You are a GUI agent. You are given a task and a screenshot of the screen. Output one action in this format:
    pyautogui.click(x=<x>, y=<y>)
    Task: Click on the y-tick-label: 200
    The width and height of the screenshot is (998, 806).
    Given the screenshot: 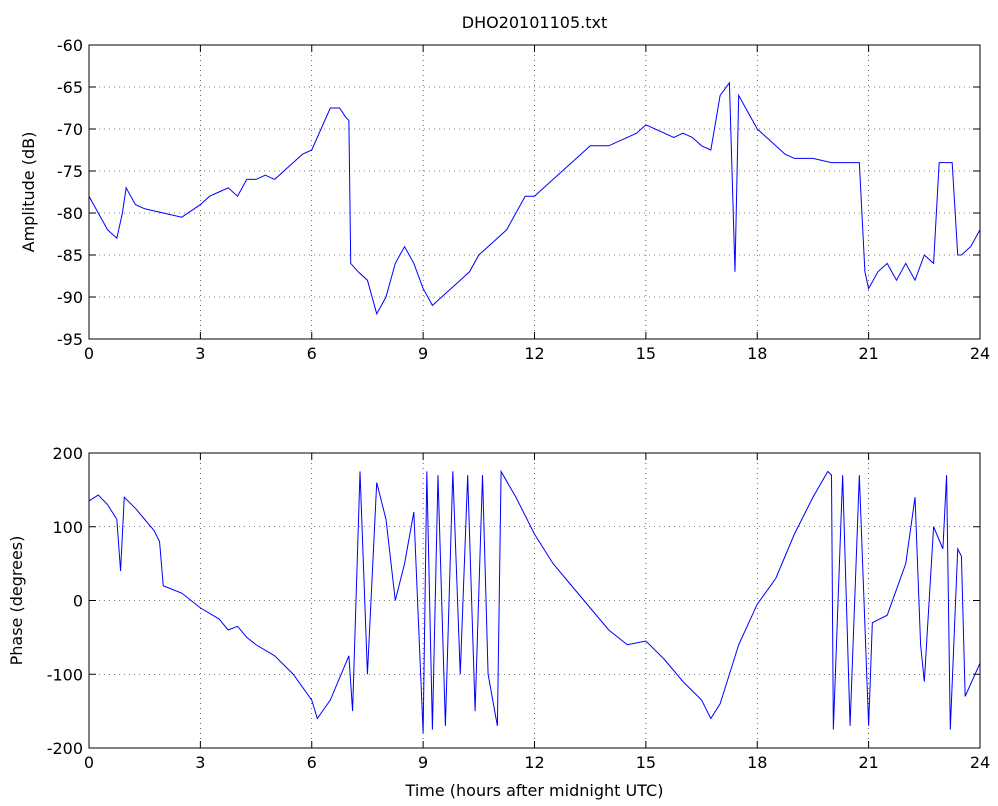 What is the action you would take?
    pyautogui.click(x=67, y=453)
    